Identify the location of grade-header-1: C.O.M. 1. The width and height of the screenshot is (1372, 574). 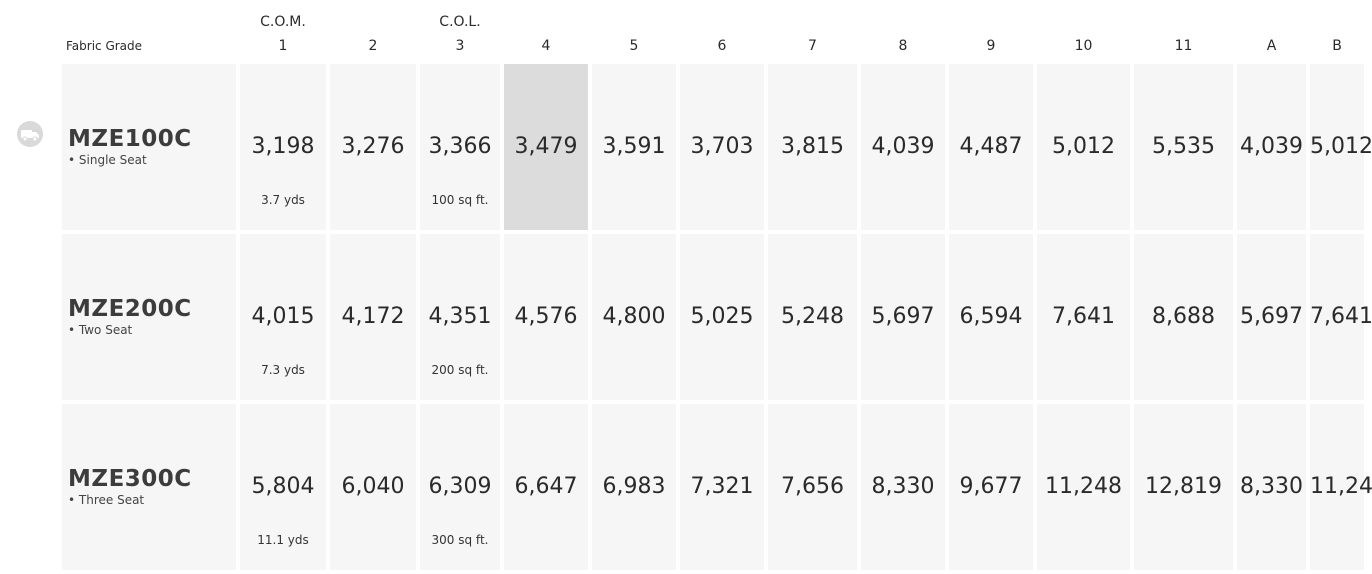
(283, 30).